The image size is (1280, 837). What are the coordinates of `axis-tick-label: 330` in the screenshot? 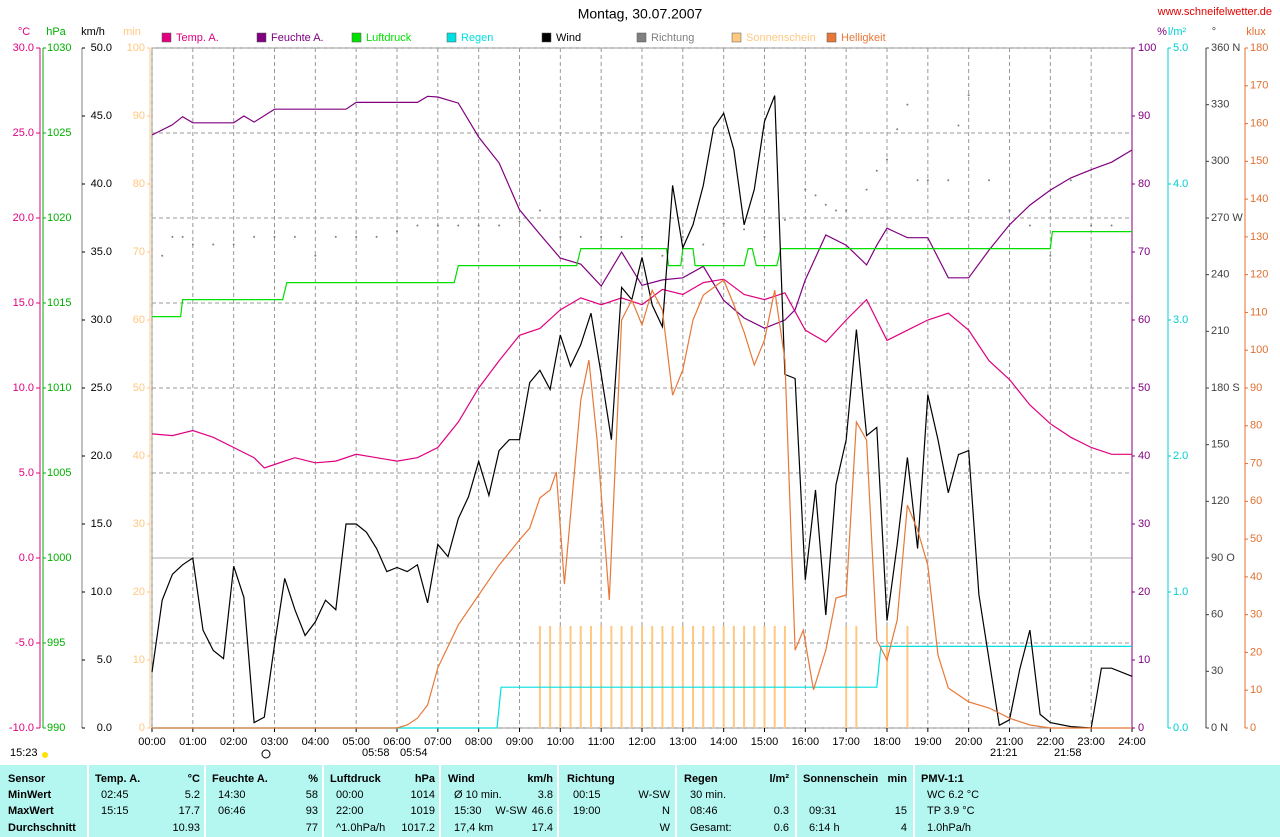 It's located at (1220, 105).